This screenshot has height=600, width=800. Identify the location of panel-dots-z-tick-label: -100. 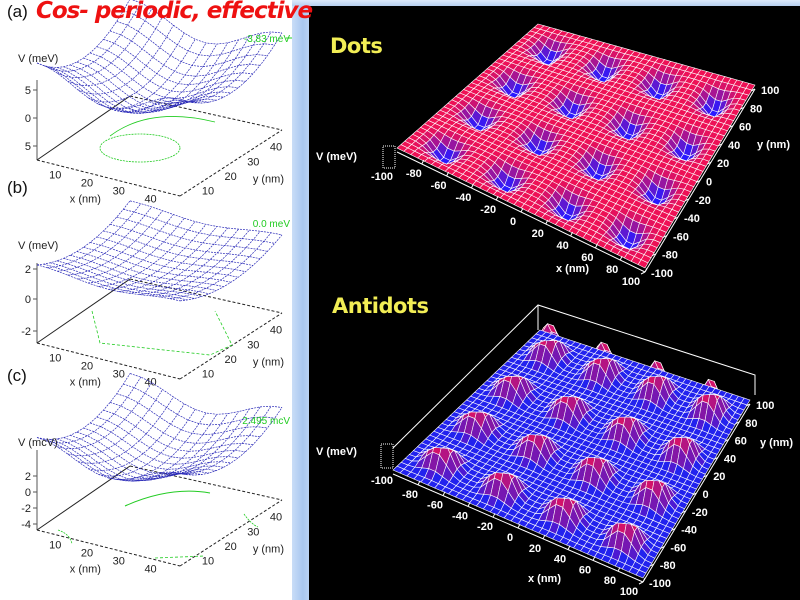
(382, 177).